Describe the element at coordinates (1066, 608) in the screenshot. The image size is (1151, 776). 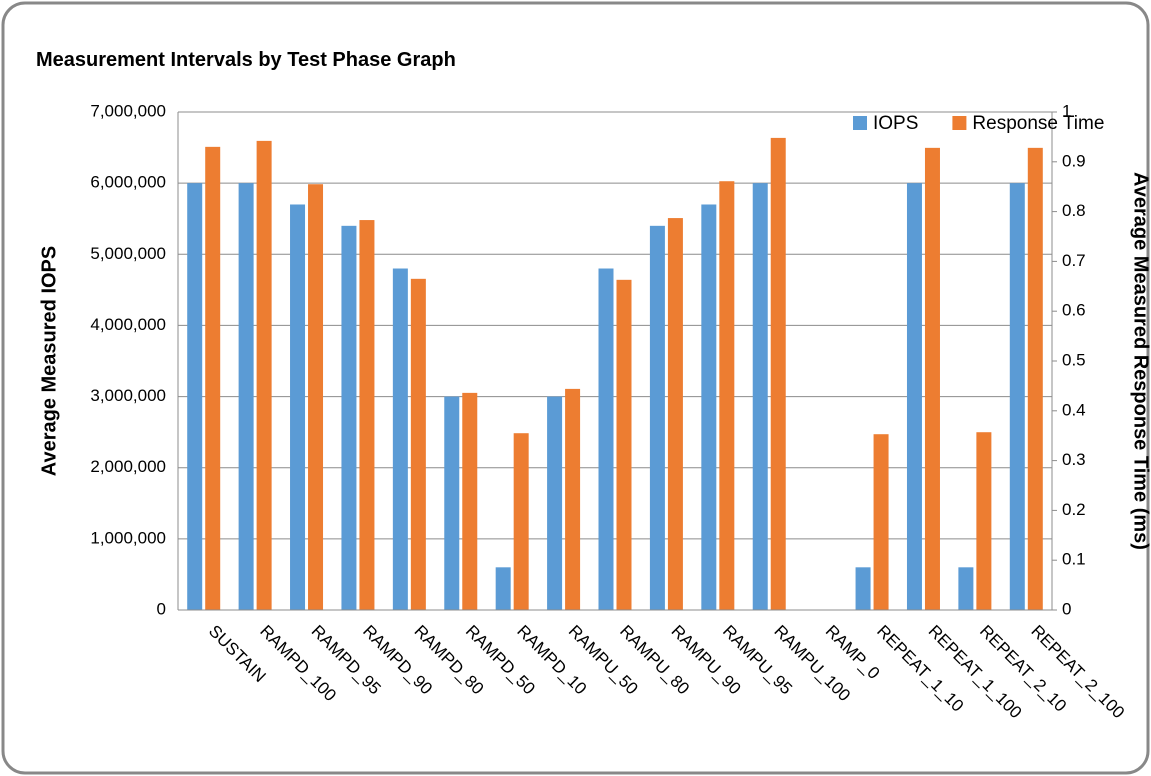
I see `y2-tick-label: 0` at that location.